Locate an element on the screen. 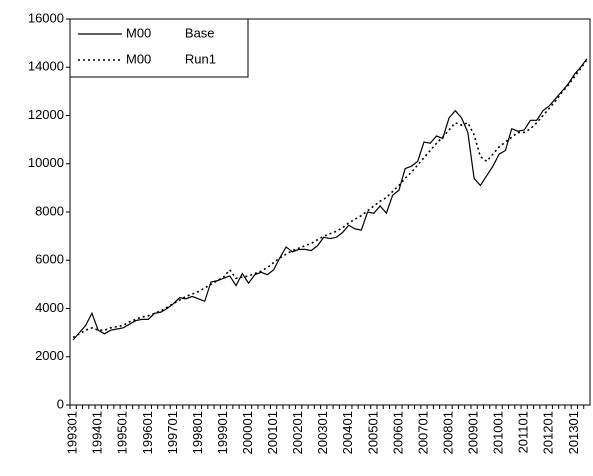  x-tick-label: 201101 is located at coordinates (523, 432).